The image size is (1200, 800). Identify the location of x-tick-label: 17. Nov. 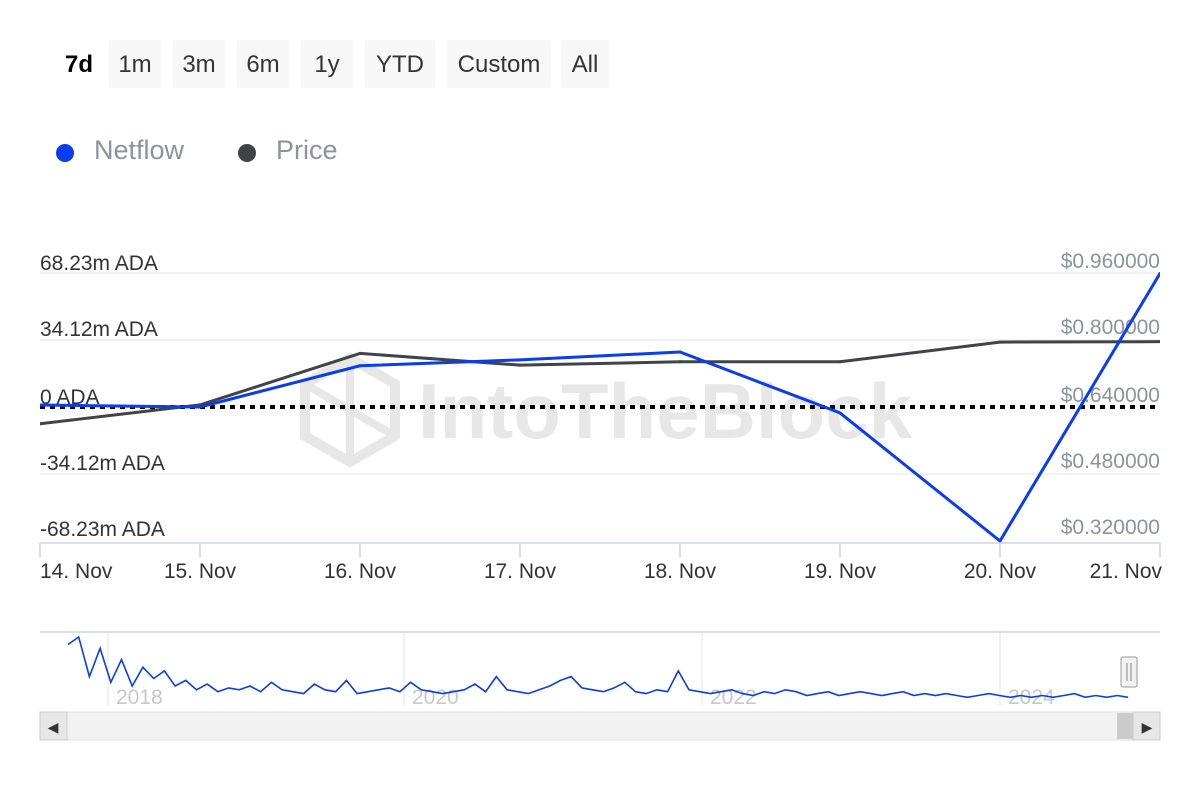
(520, 571).